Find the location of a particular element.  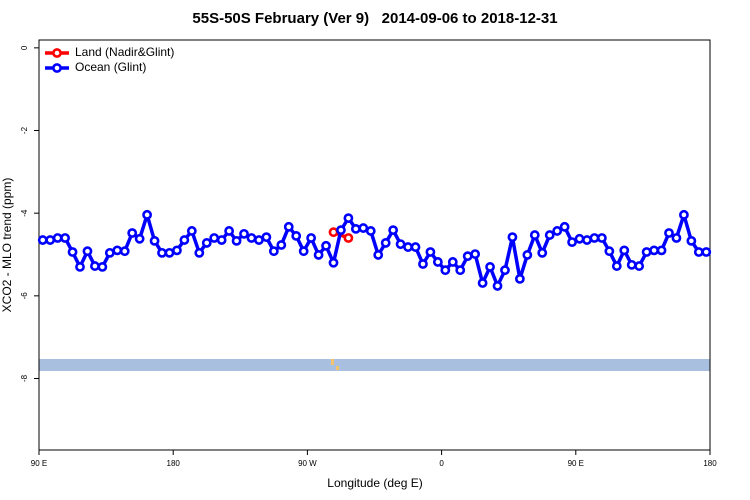

y-tick-label: -6 is located at coordinates (24, 296).